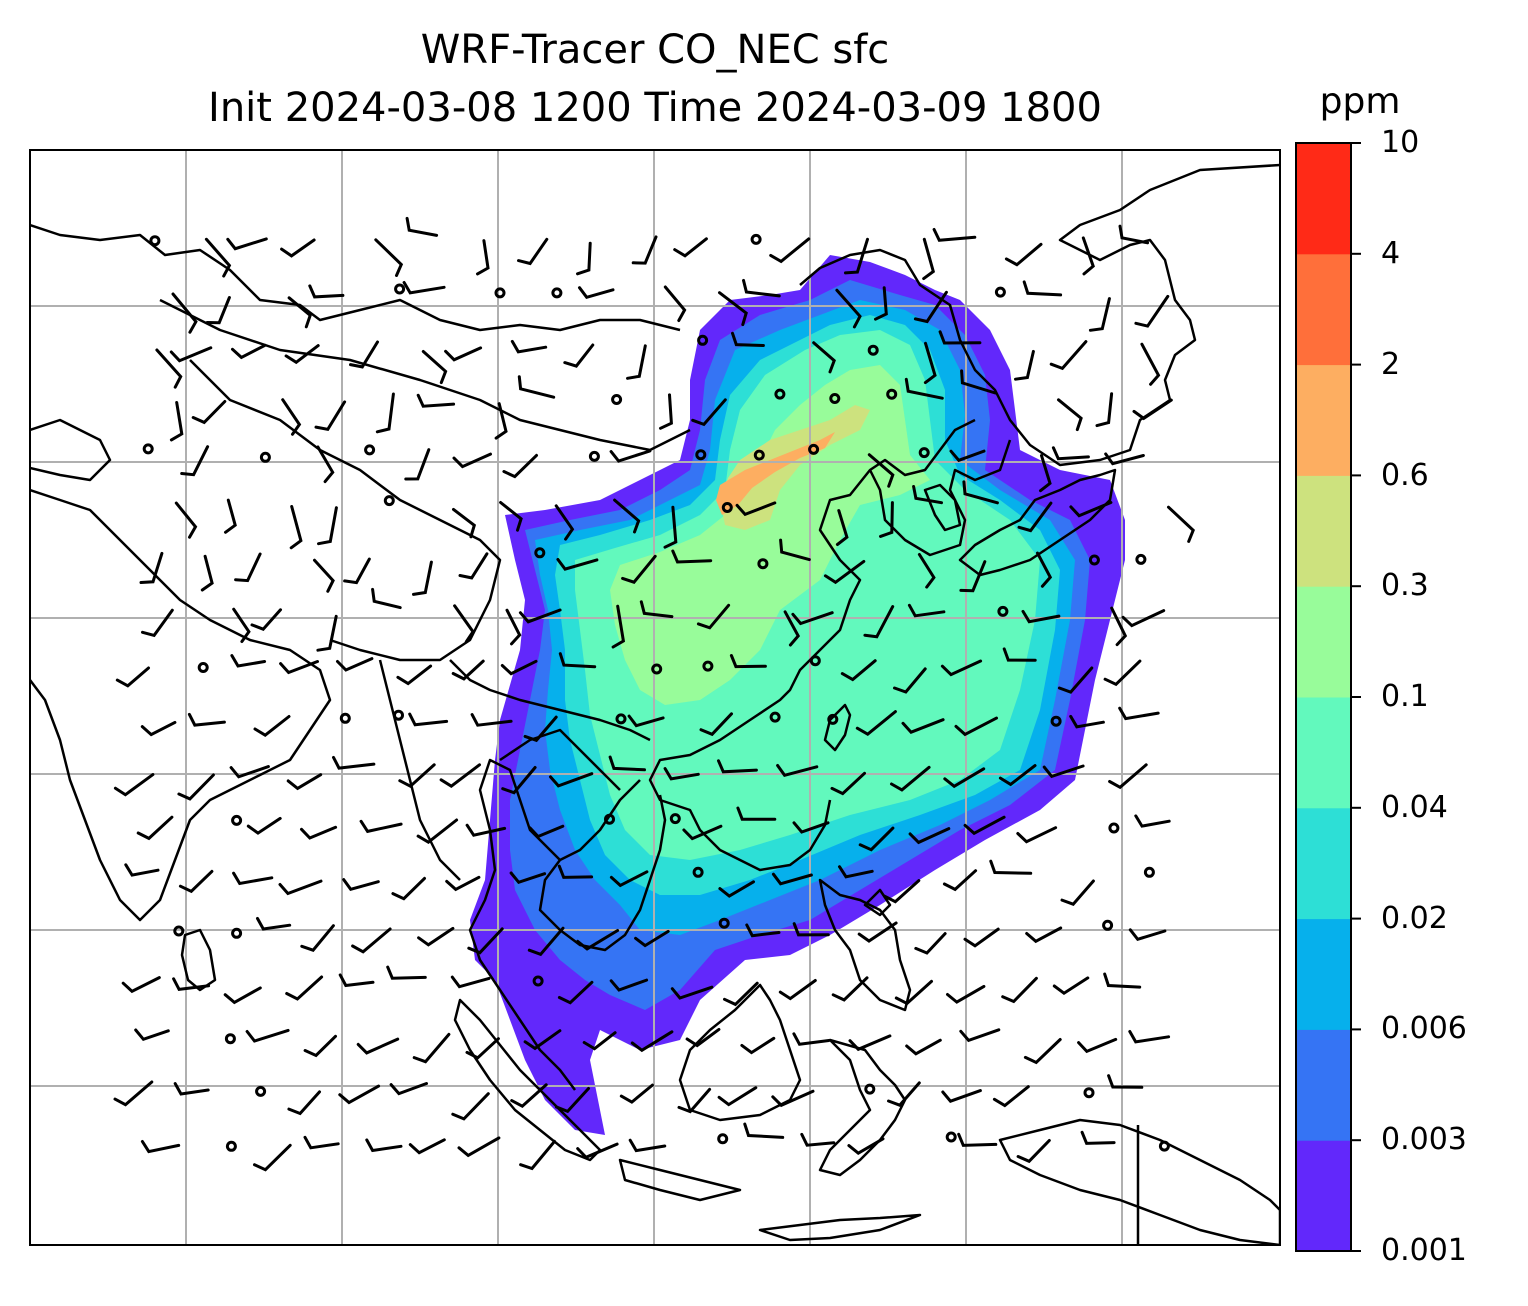 This screenshot has width=1528, height=1306. What do you see at coordinates (655, 50) in the screenshot?
I see `map-title-line-1: WRF-Tracer CO_NEC sfc` at bounding box center [655, 50].